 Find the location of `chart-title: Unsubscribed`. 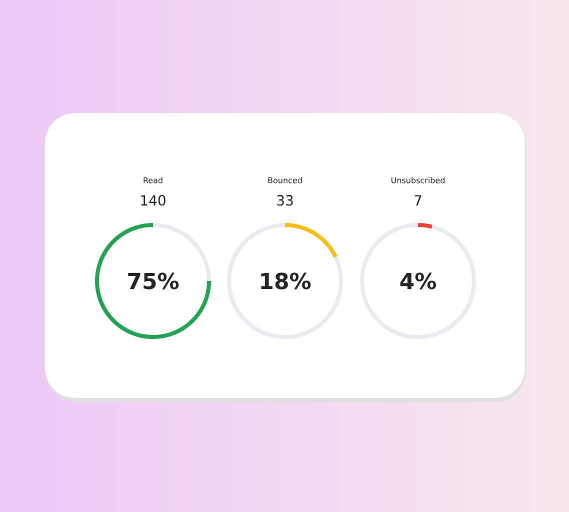

chart-title: Unsubscribed is located at coordinates (418, 180).